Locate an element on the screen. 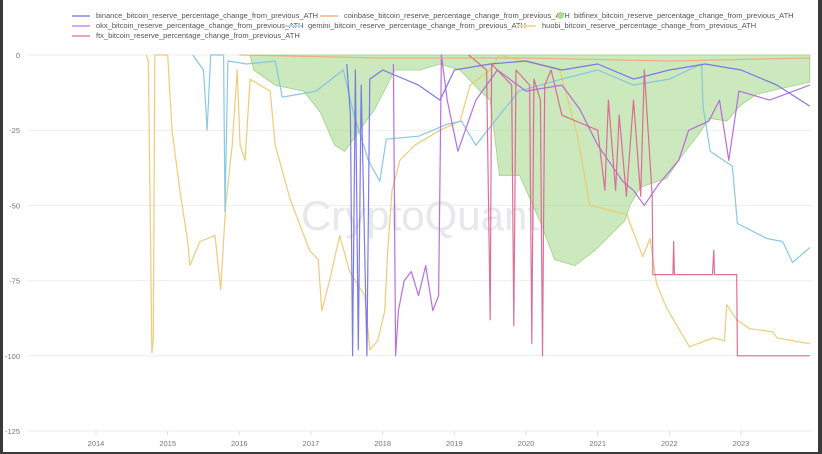 This screenshot has width=822, height=454. coinbase-series-line is located at coordinates (524, 58).